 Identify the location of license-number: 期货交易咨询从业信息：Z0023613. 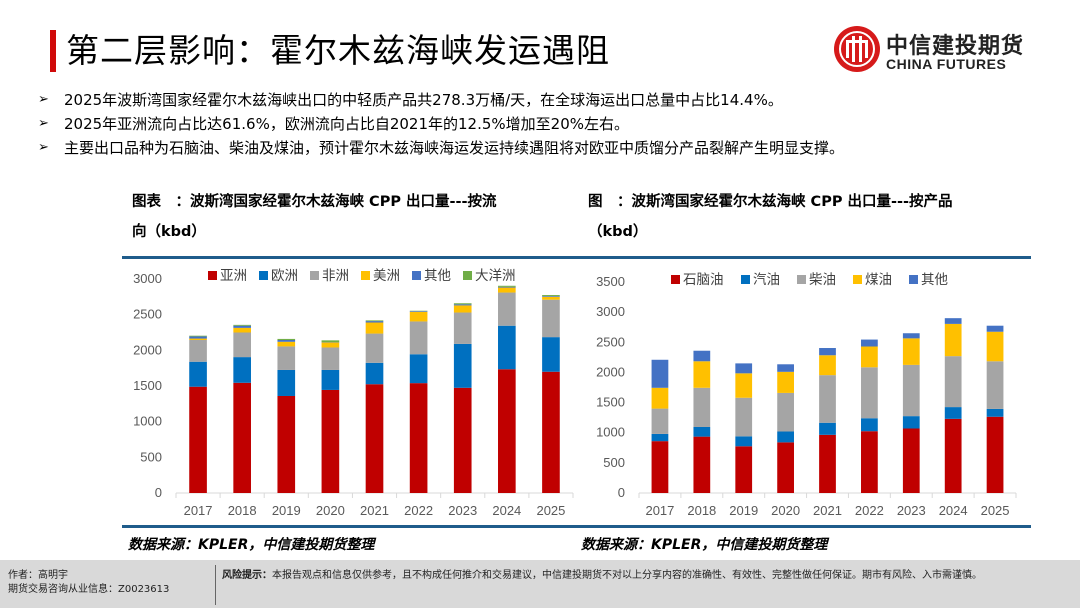
(89, 589).